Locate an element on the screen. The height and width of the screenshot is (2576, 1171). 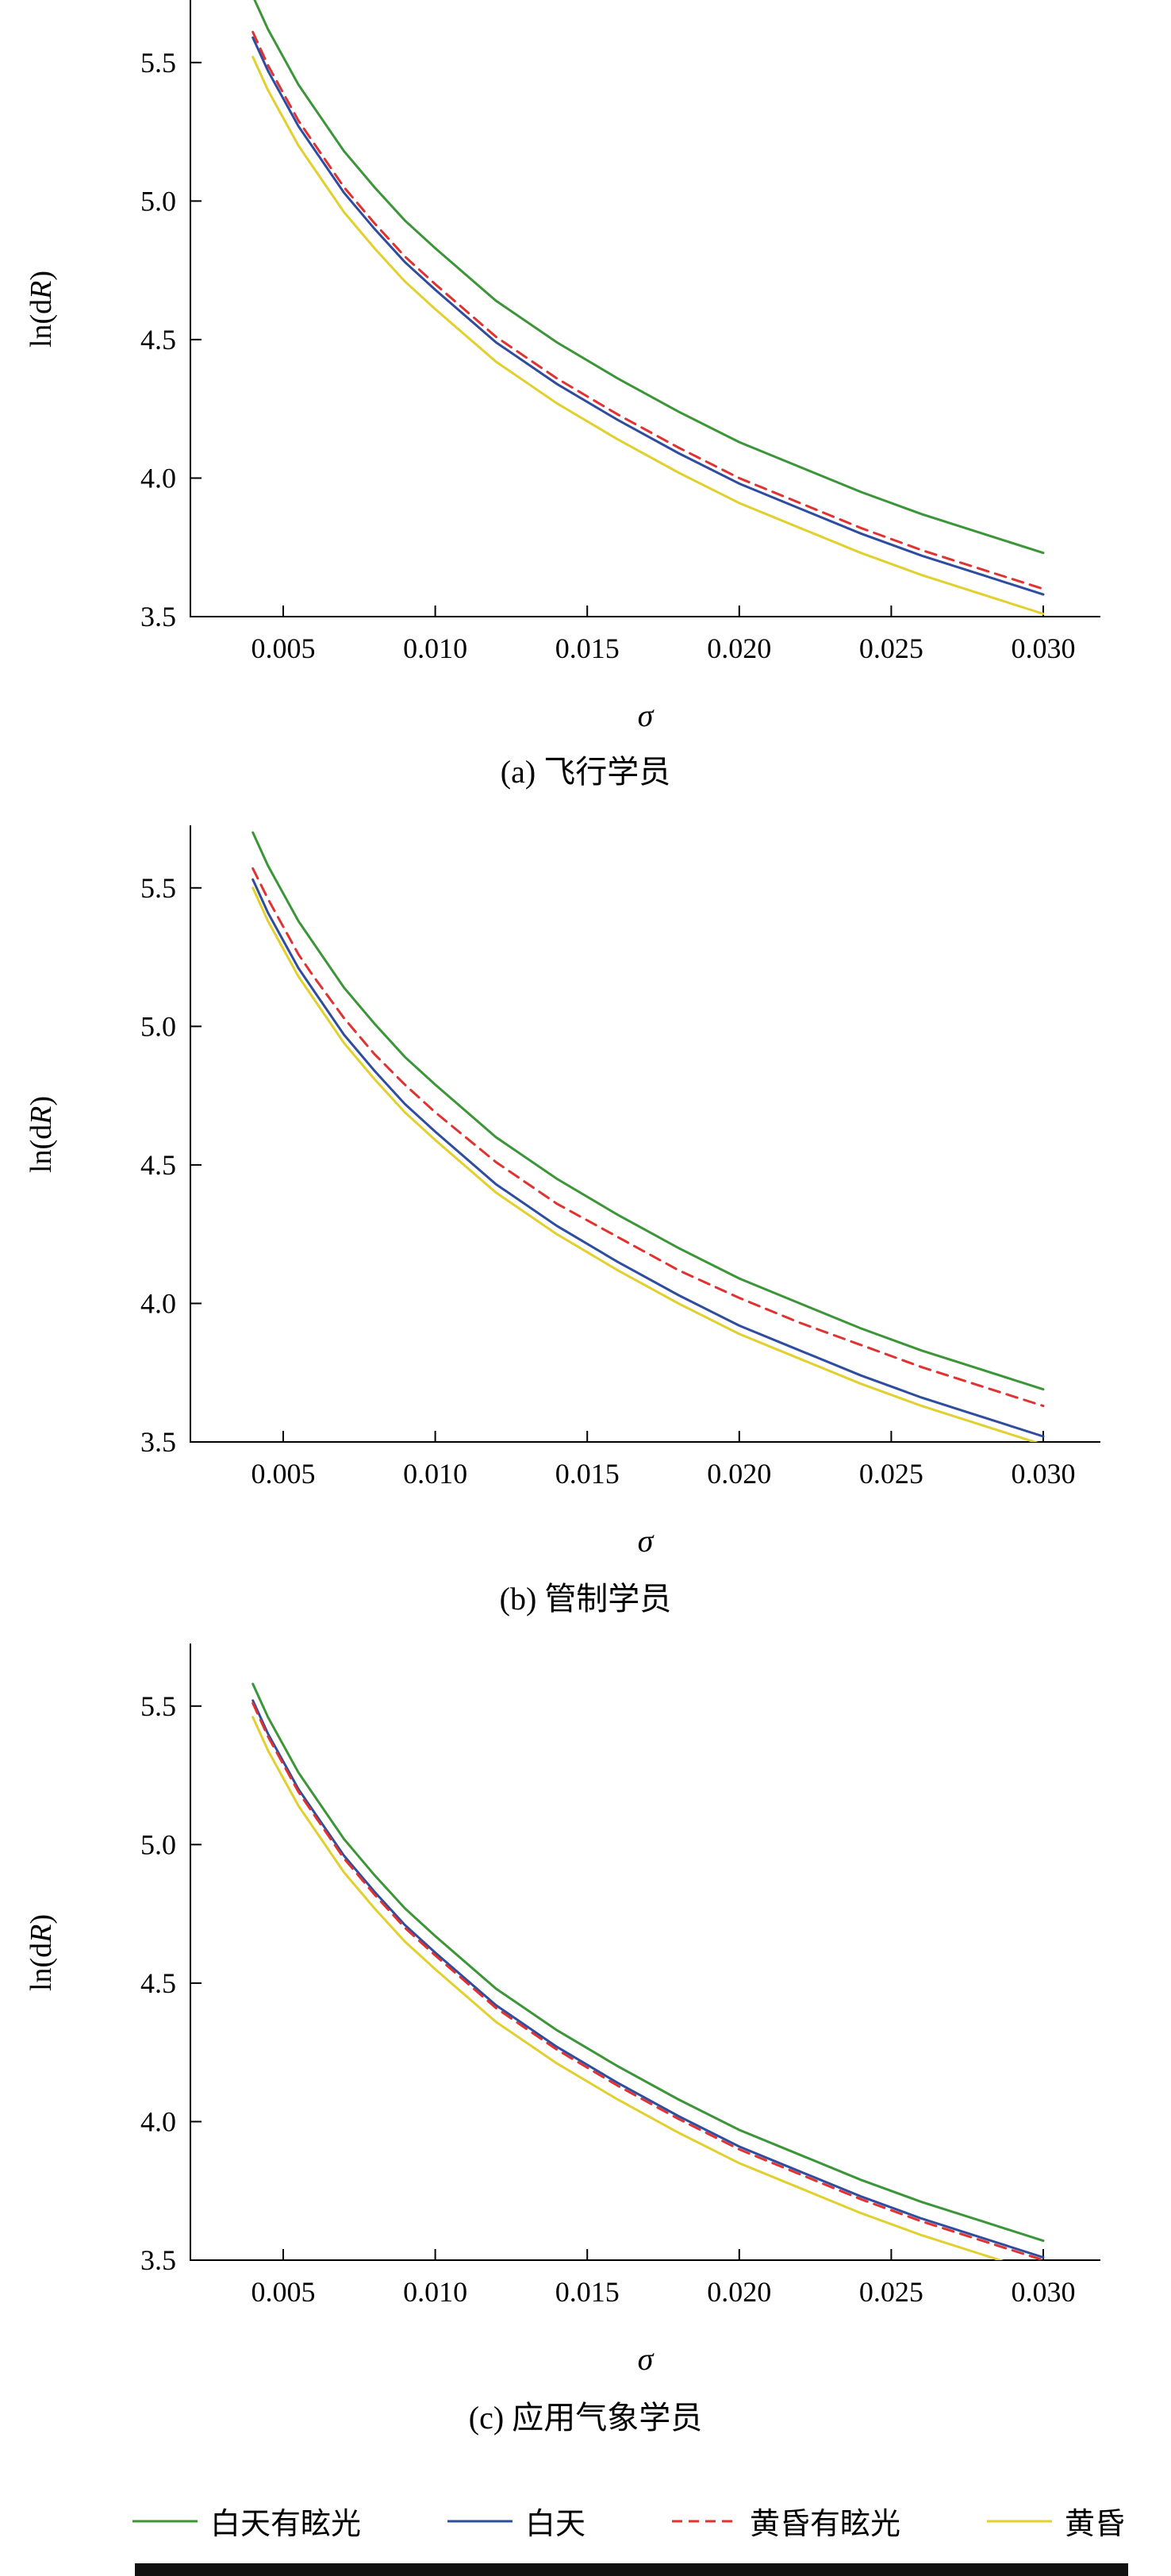
chart-a-caption: (a) 飞行学员 is located at coordinates (585, 772).